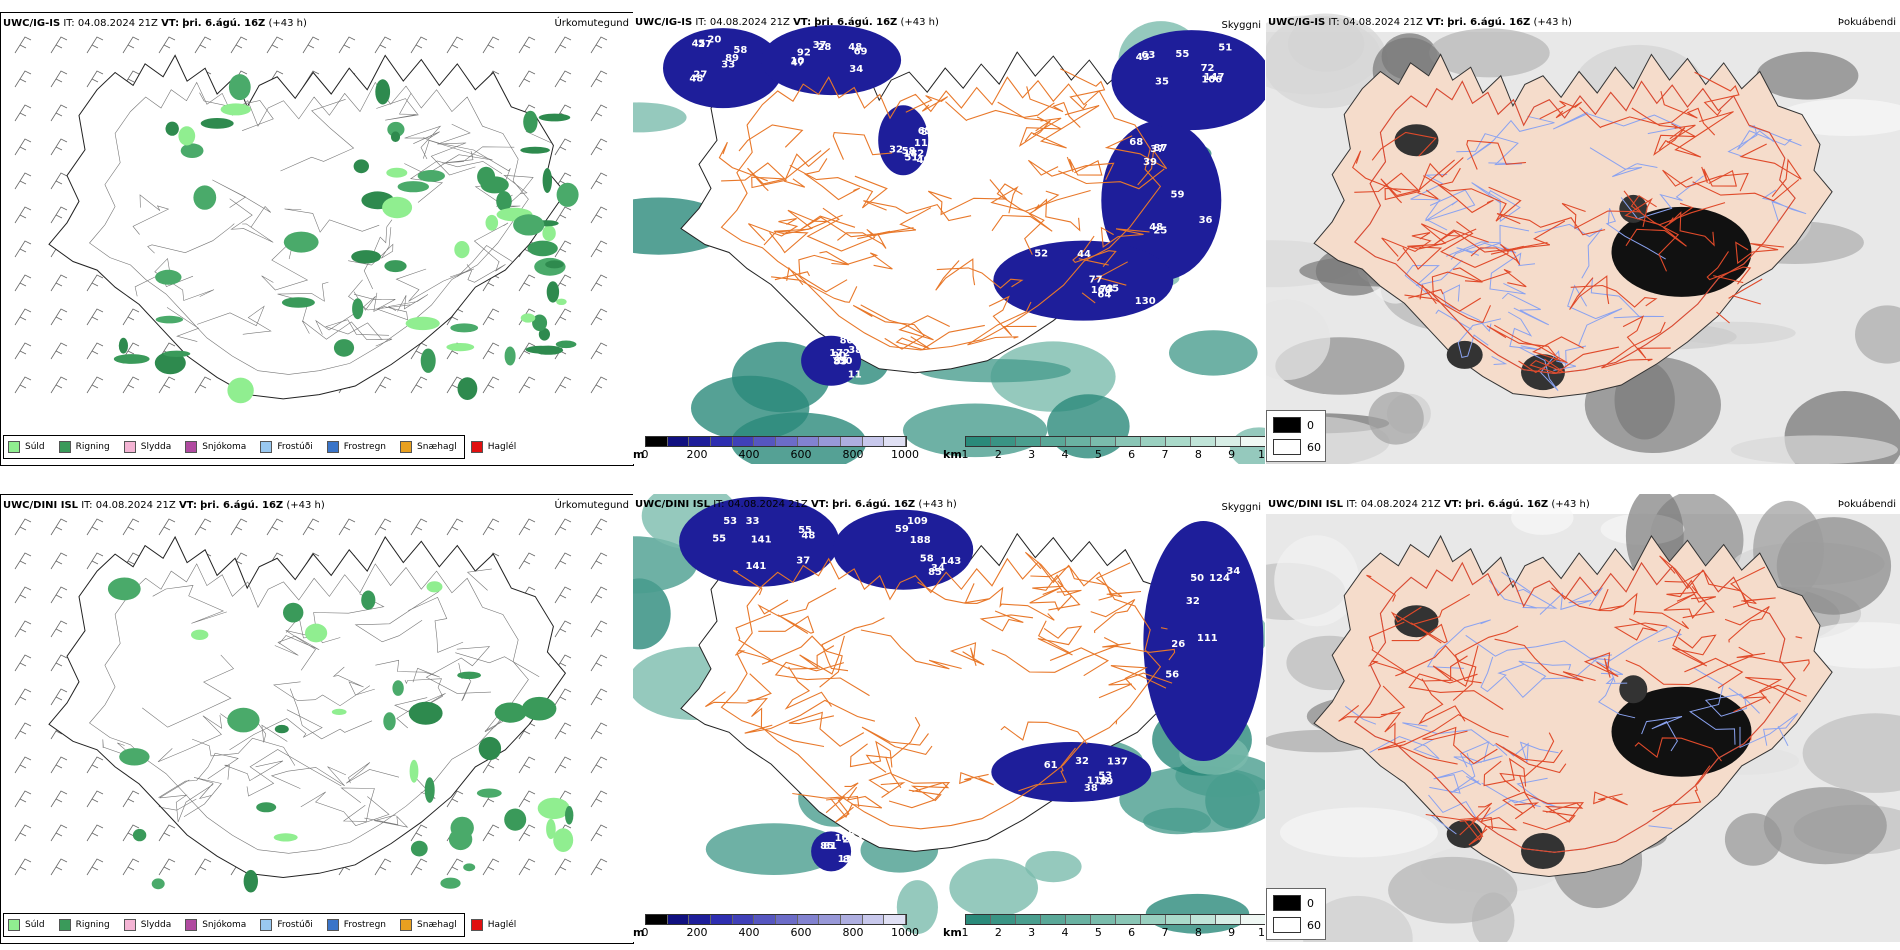  What do you see at coordinates (830, 846) in the screenshot?
I see `cloud-base-value: 81` at bounding box center [830, 846].